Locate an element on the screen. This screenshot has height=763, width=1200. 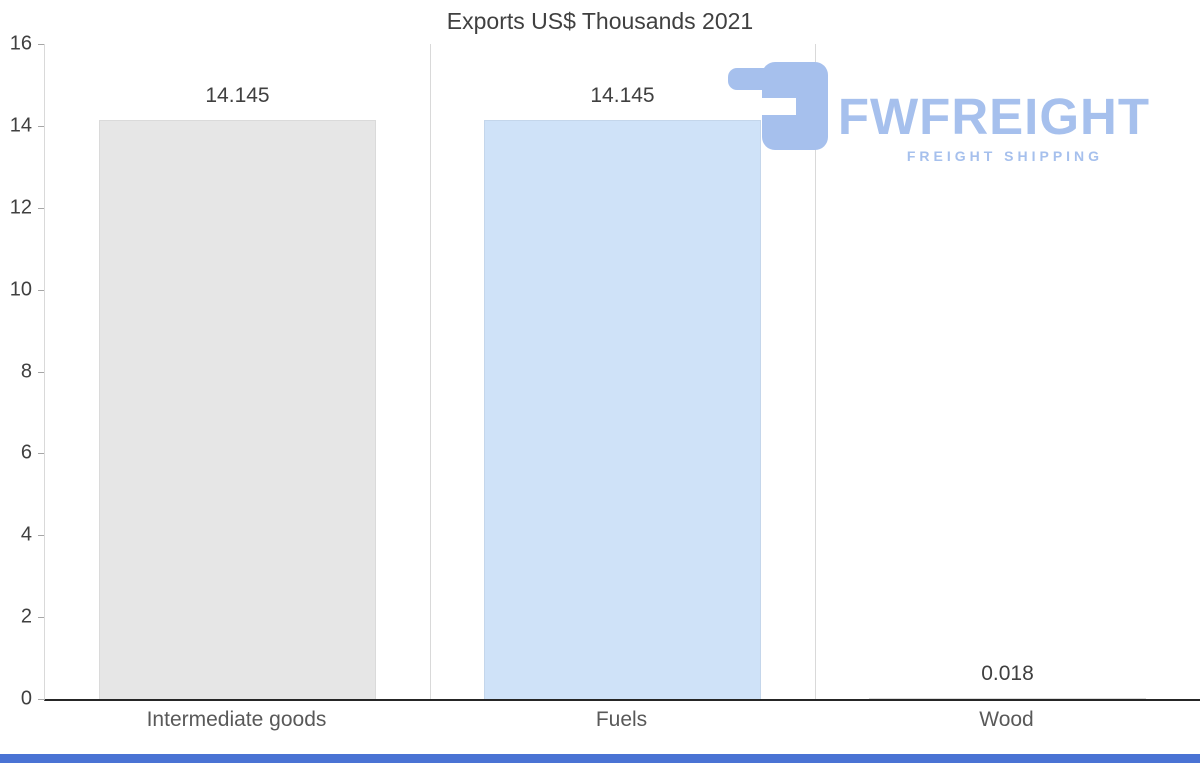
bar-value-label: 0.018 is located at coordinates (1007, 674).